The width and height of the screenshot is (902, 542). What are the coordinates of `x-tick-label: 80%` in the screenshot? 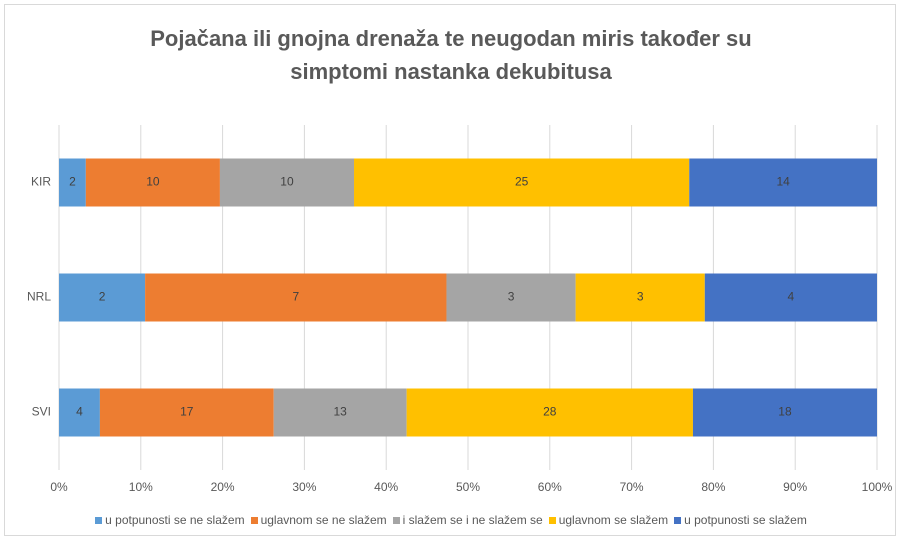 It's located at (713, 487).